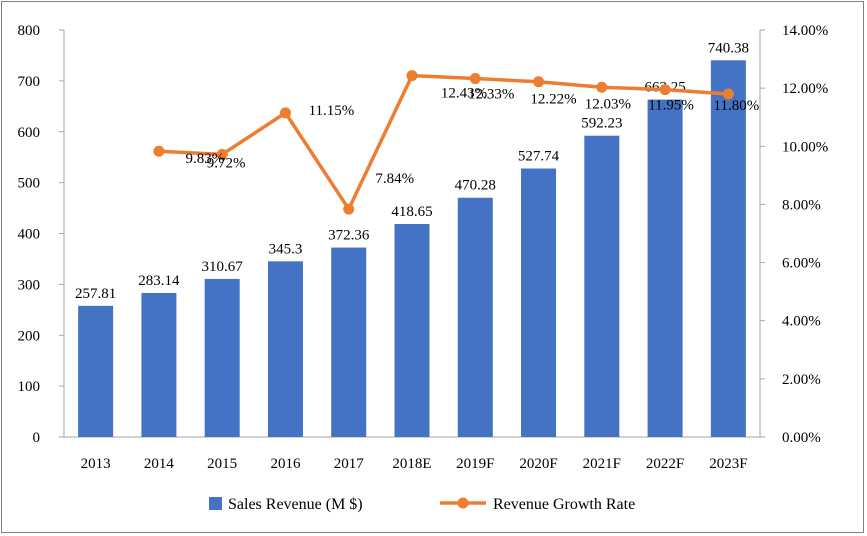 This screenshot has width=867, height=536. I want to click on left-tick-label: 100, so click(29, 387).